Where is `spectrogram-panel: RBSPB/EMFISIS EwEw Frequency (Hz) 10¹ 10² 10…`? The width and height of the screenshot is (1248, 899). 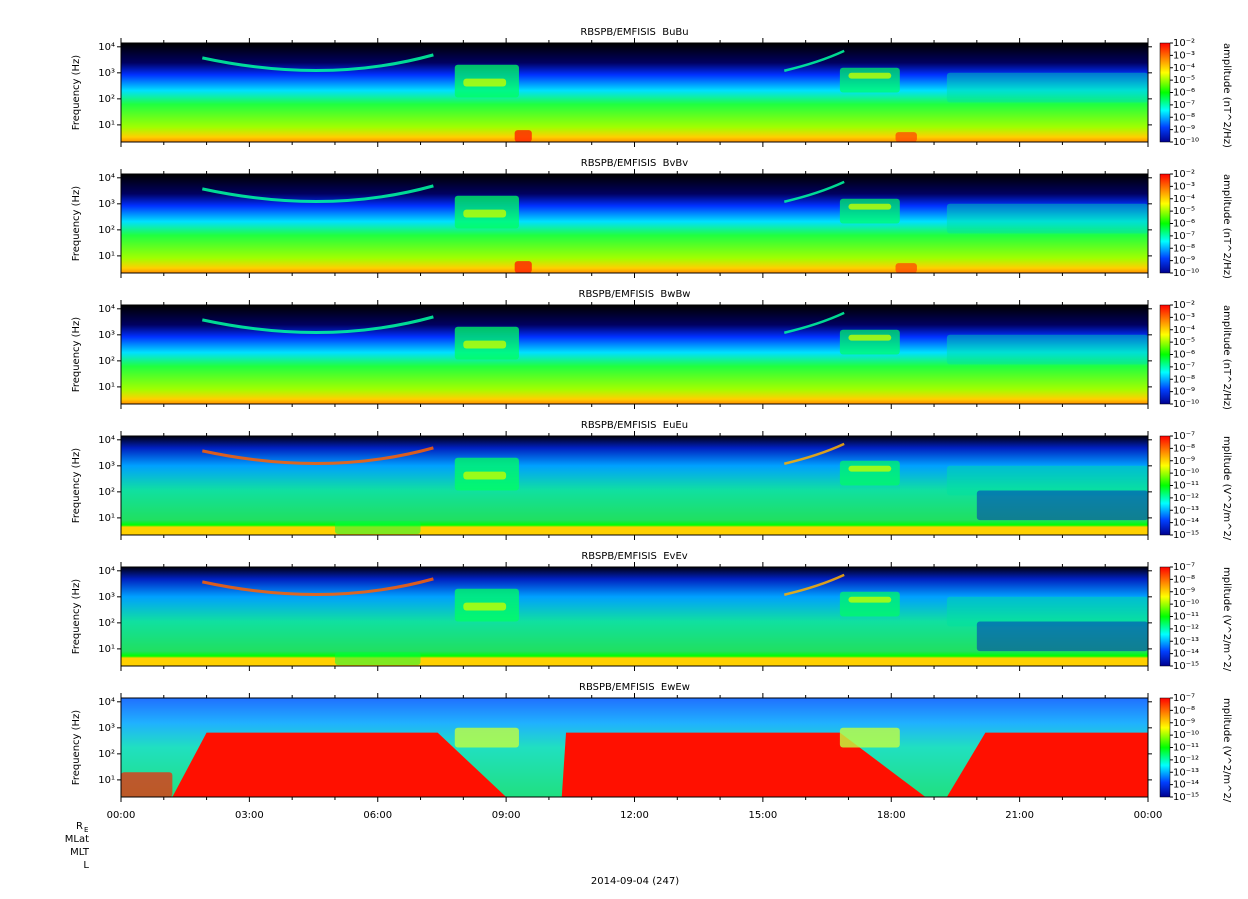 spectrogram-panel: RBSPB/EMFISIS EwEw Frequency (Hz) 10¹ 10² 10… is located at coordinates (651, 751).